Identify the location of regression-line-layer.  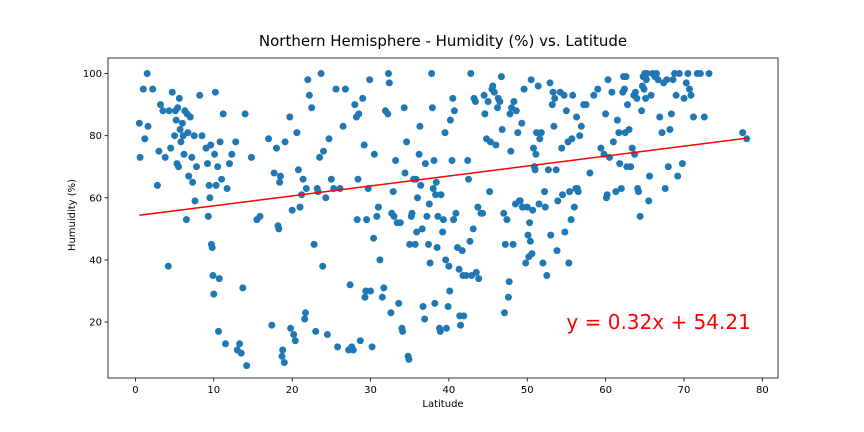
(444, 177).